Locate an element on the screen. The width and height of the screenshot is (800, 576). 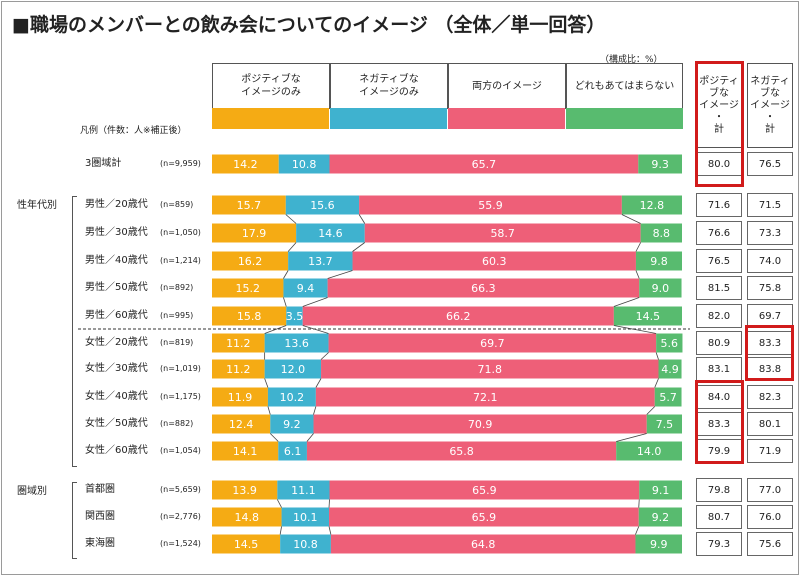
data-label: 14.0 is located at coordinates (649, 451).